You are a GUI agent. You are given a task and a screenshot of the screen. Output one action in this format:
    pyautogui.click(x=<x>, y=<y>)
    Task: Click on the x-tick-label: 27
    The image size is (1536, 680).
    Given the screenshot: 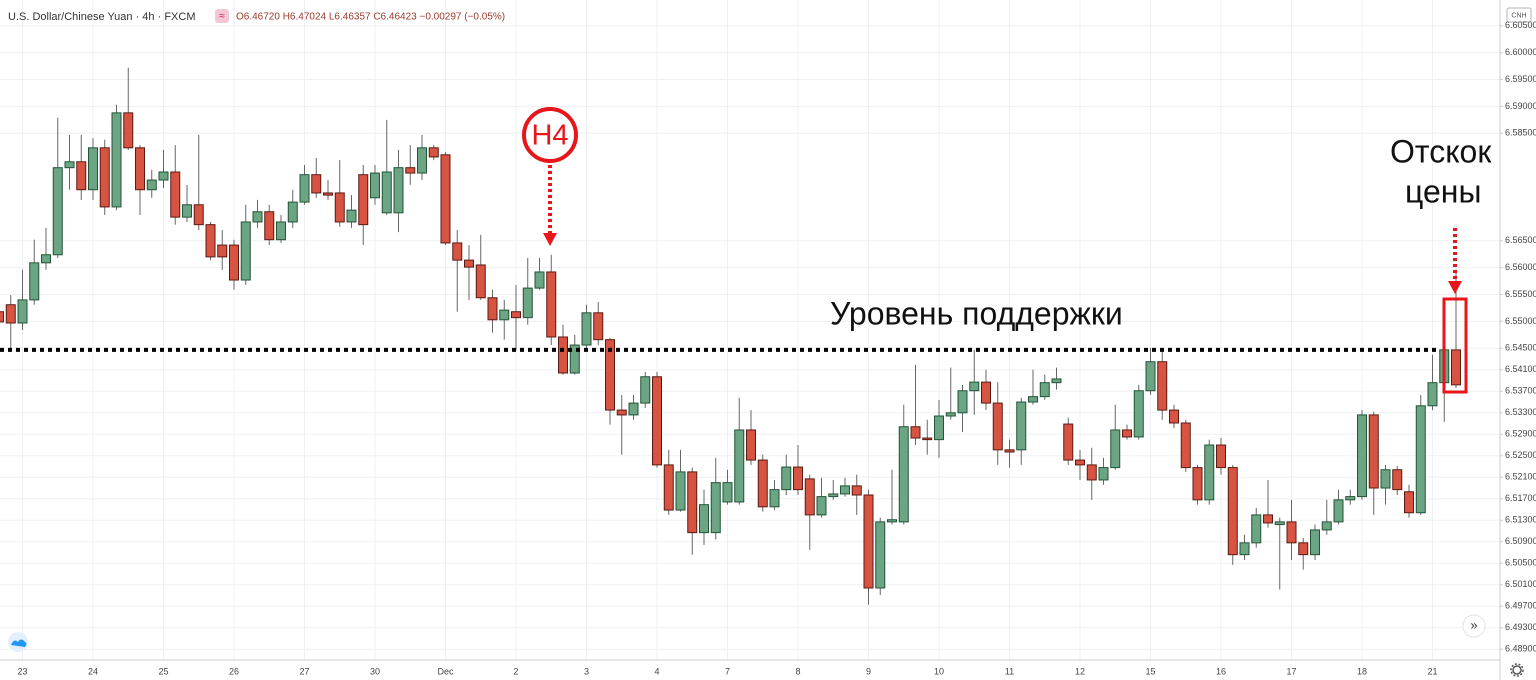 What is the action you would take?
    pyautogui.click(x=304, y=671)
    